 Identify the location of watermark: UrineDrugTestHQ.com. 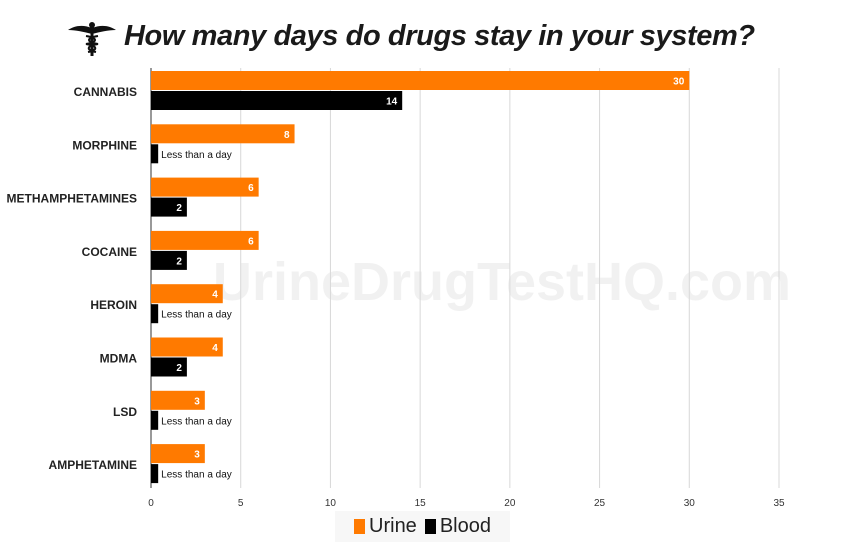
(502, 282).